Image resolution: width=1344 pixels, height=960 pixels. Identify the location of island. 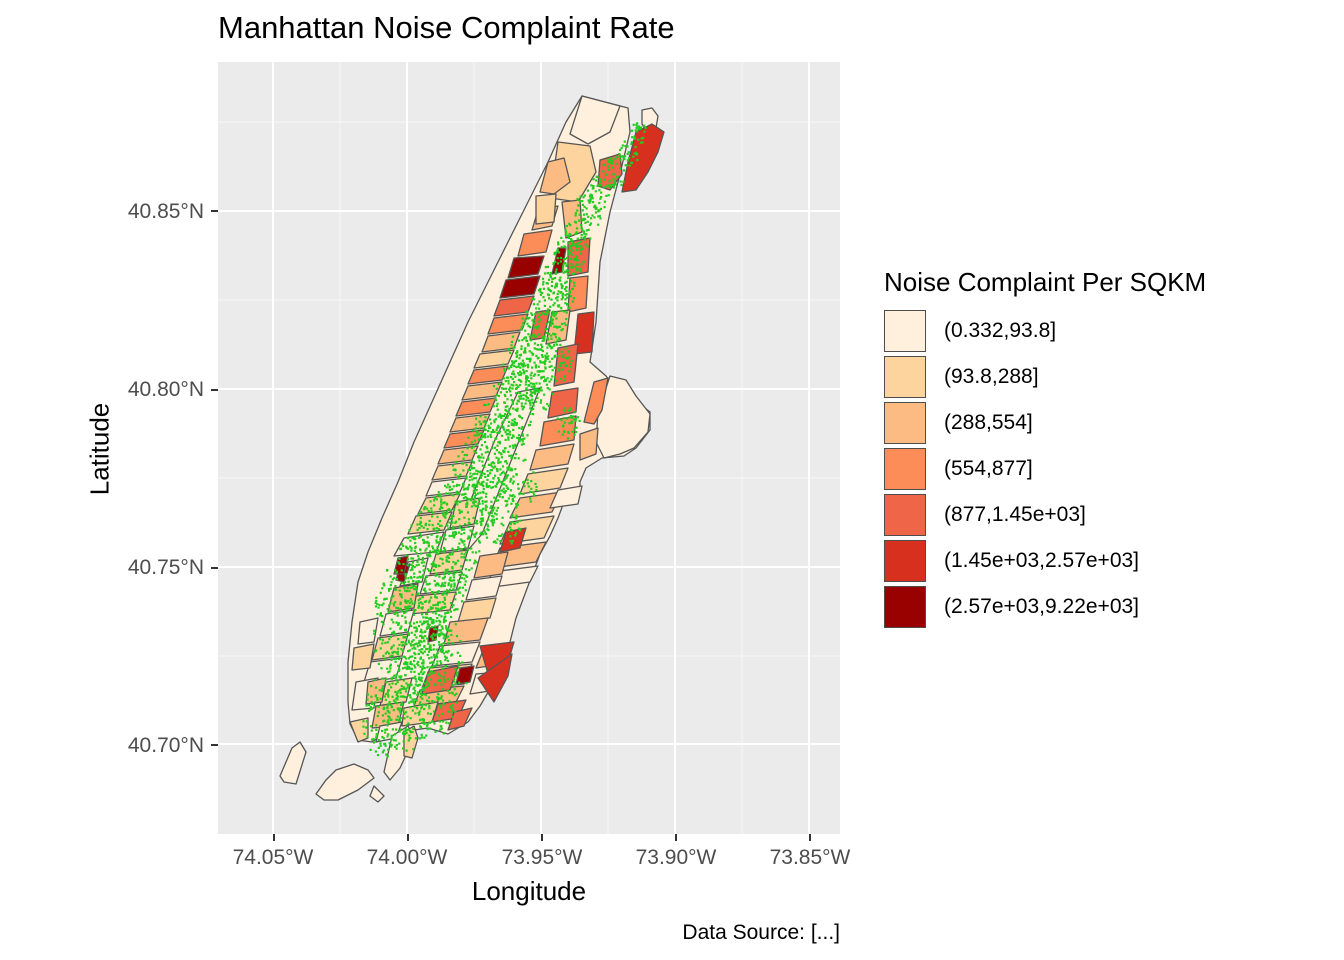
(293, 763).